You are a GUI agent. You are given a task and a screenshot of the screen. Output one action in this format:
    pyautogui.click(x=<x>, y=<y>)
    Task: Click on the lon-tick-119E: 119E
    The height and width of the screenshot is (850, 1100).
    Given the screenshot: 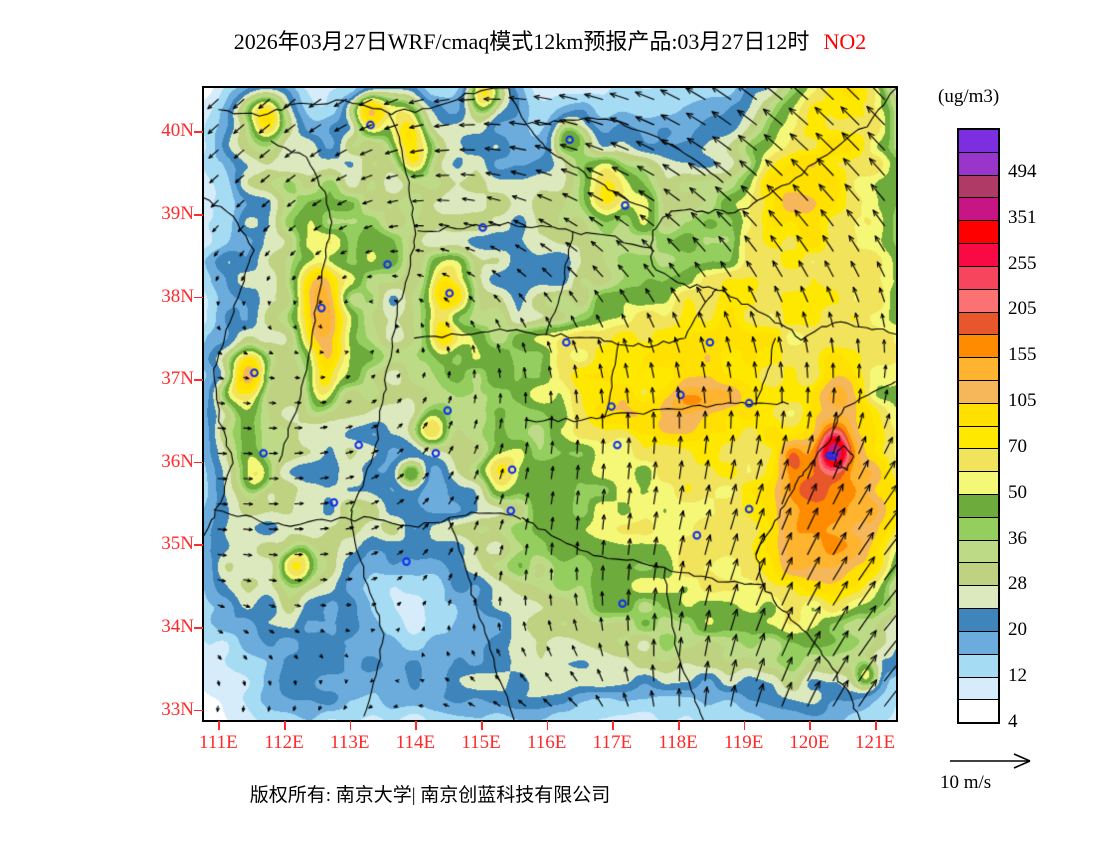 What is the action you would take?
    pyautogui.click(x=743, y=742)
    